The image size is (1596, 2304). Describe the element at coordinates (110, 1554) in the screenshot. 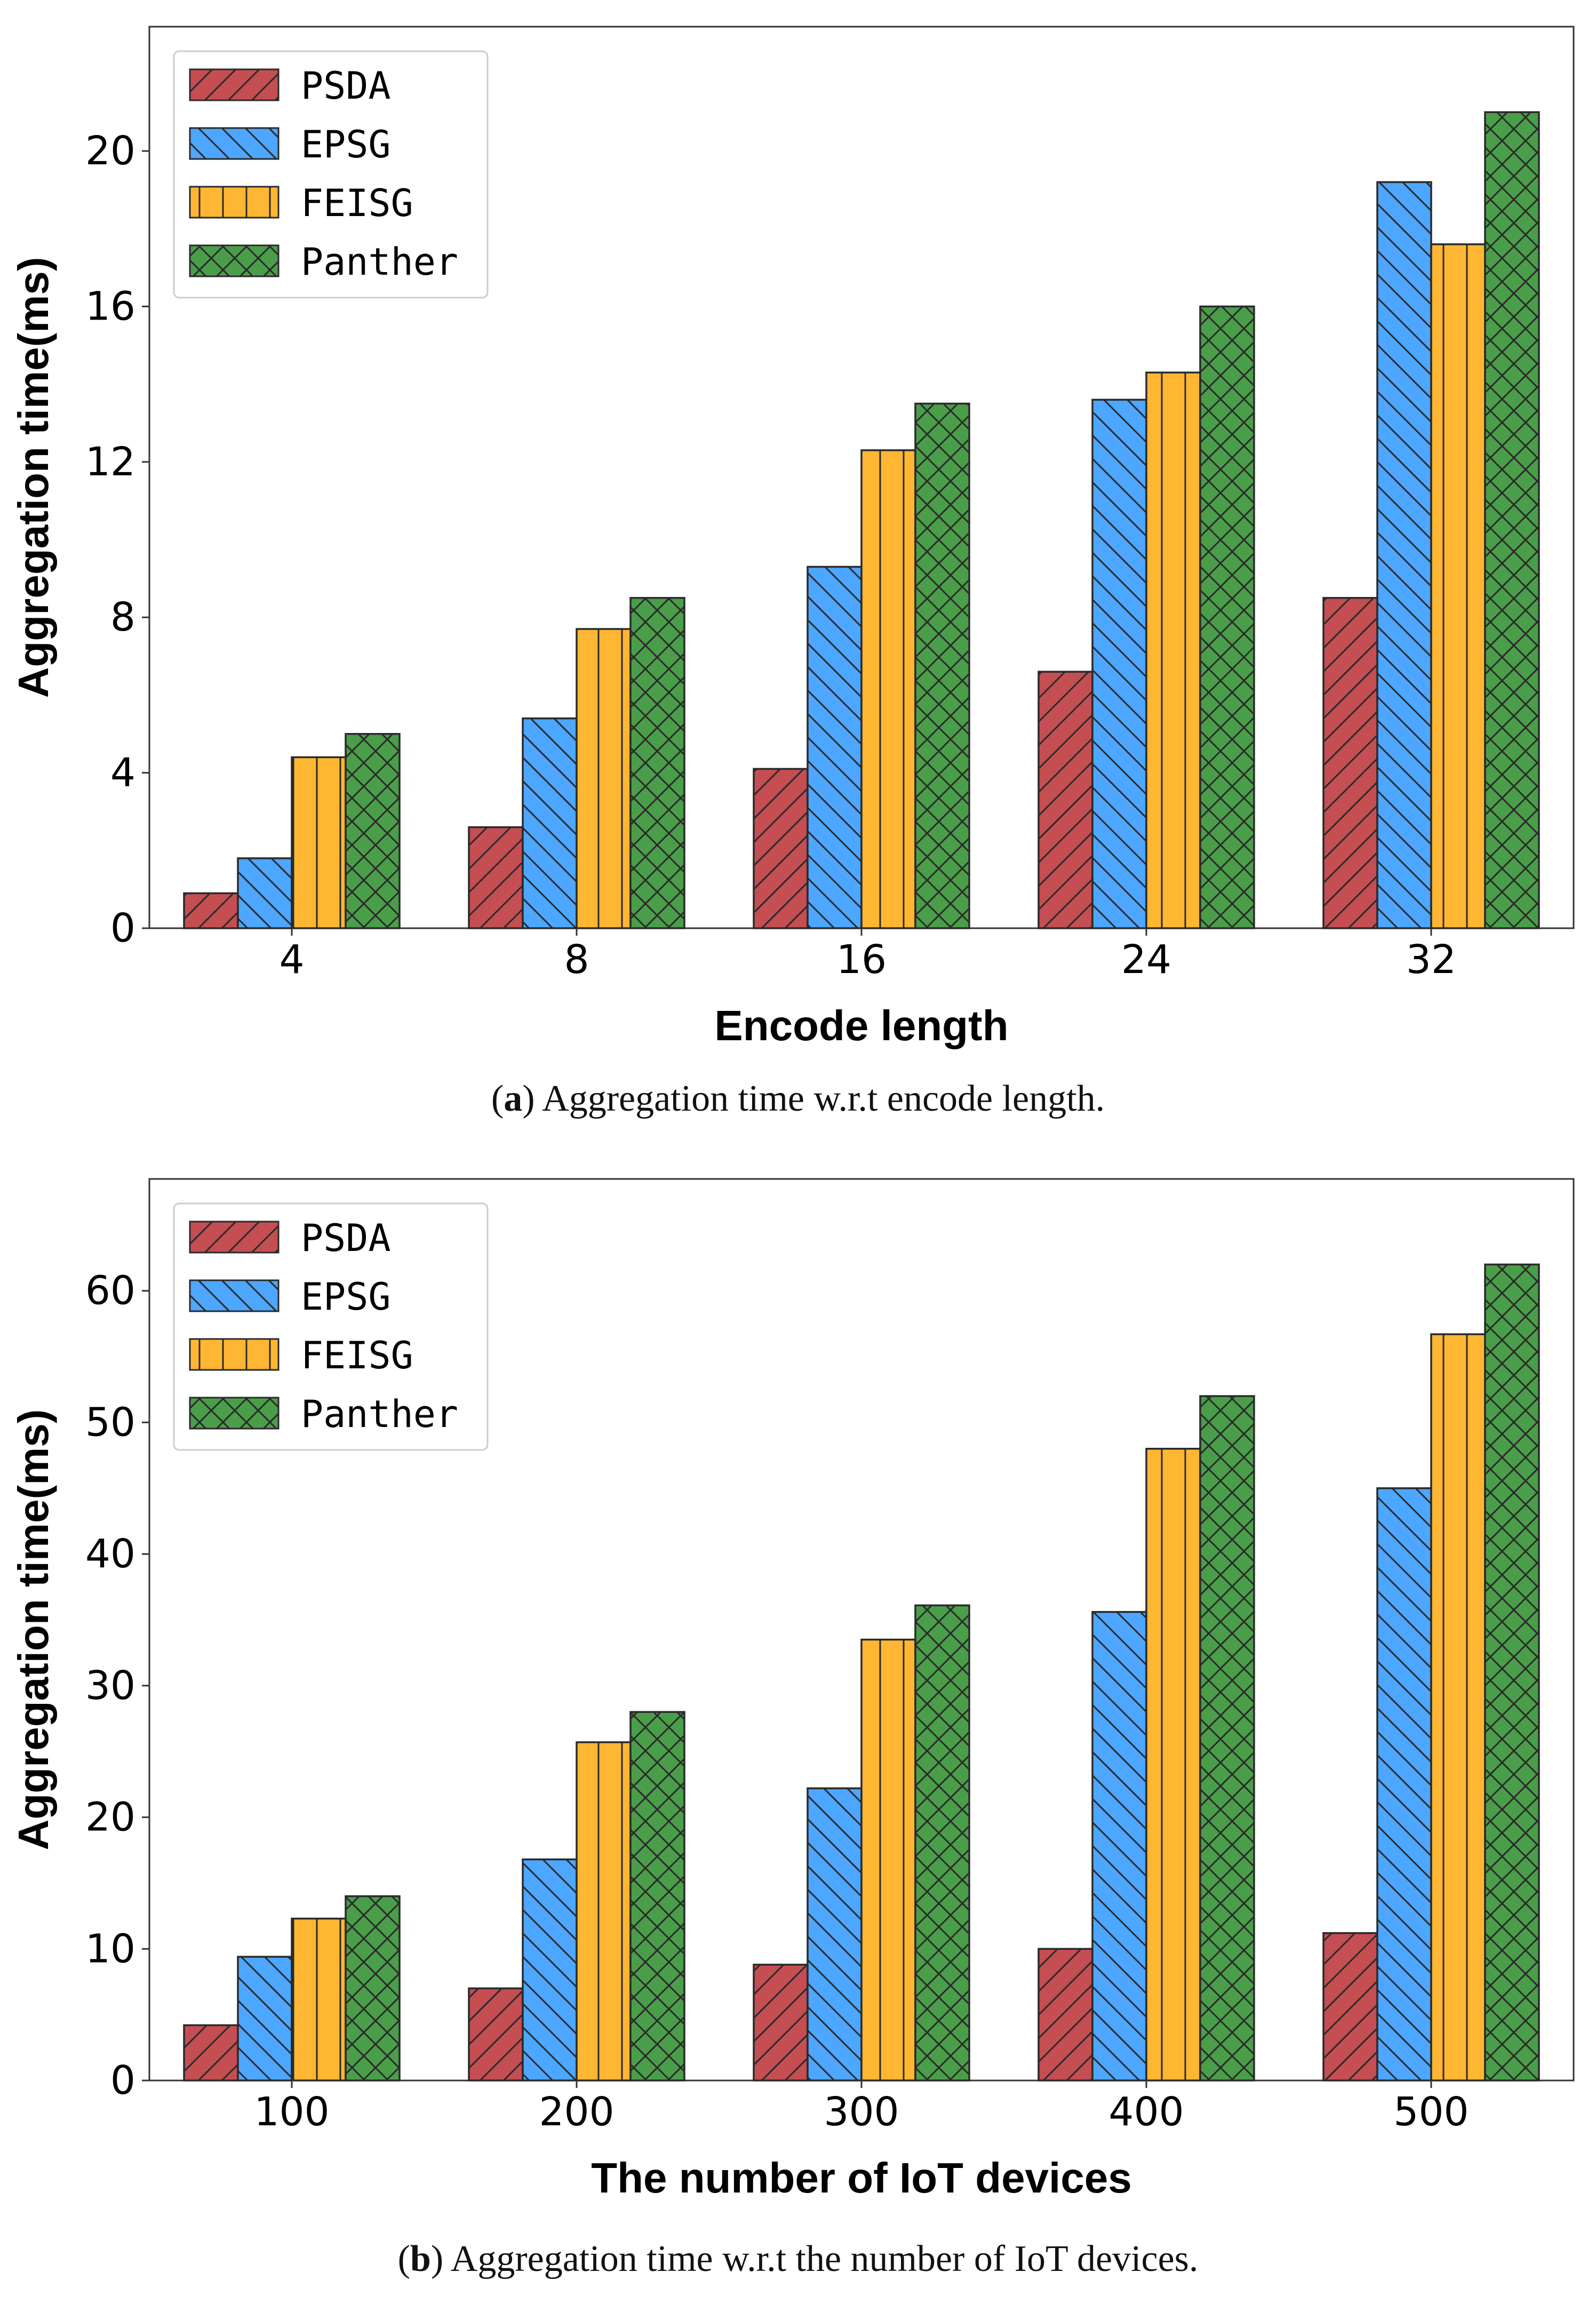

I see `y-tick-label: 40` at that location.